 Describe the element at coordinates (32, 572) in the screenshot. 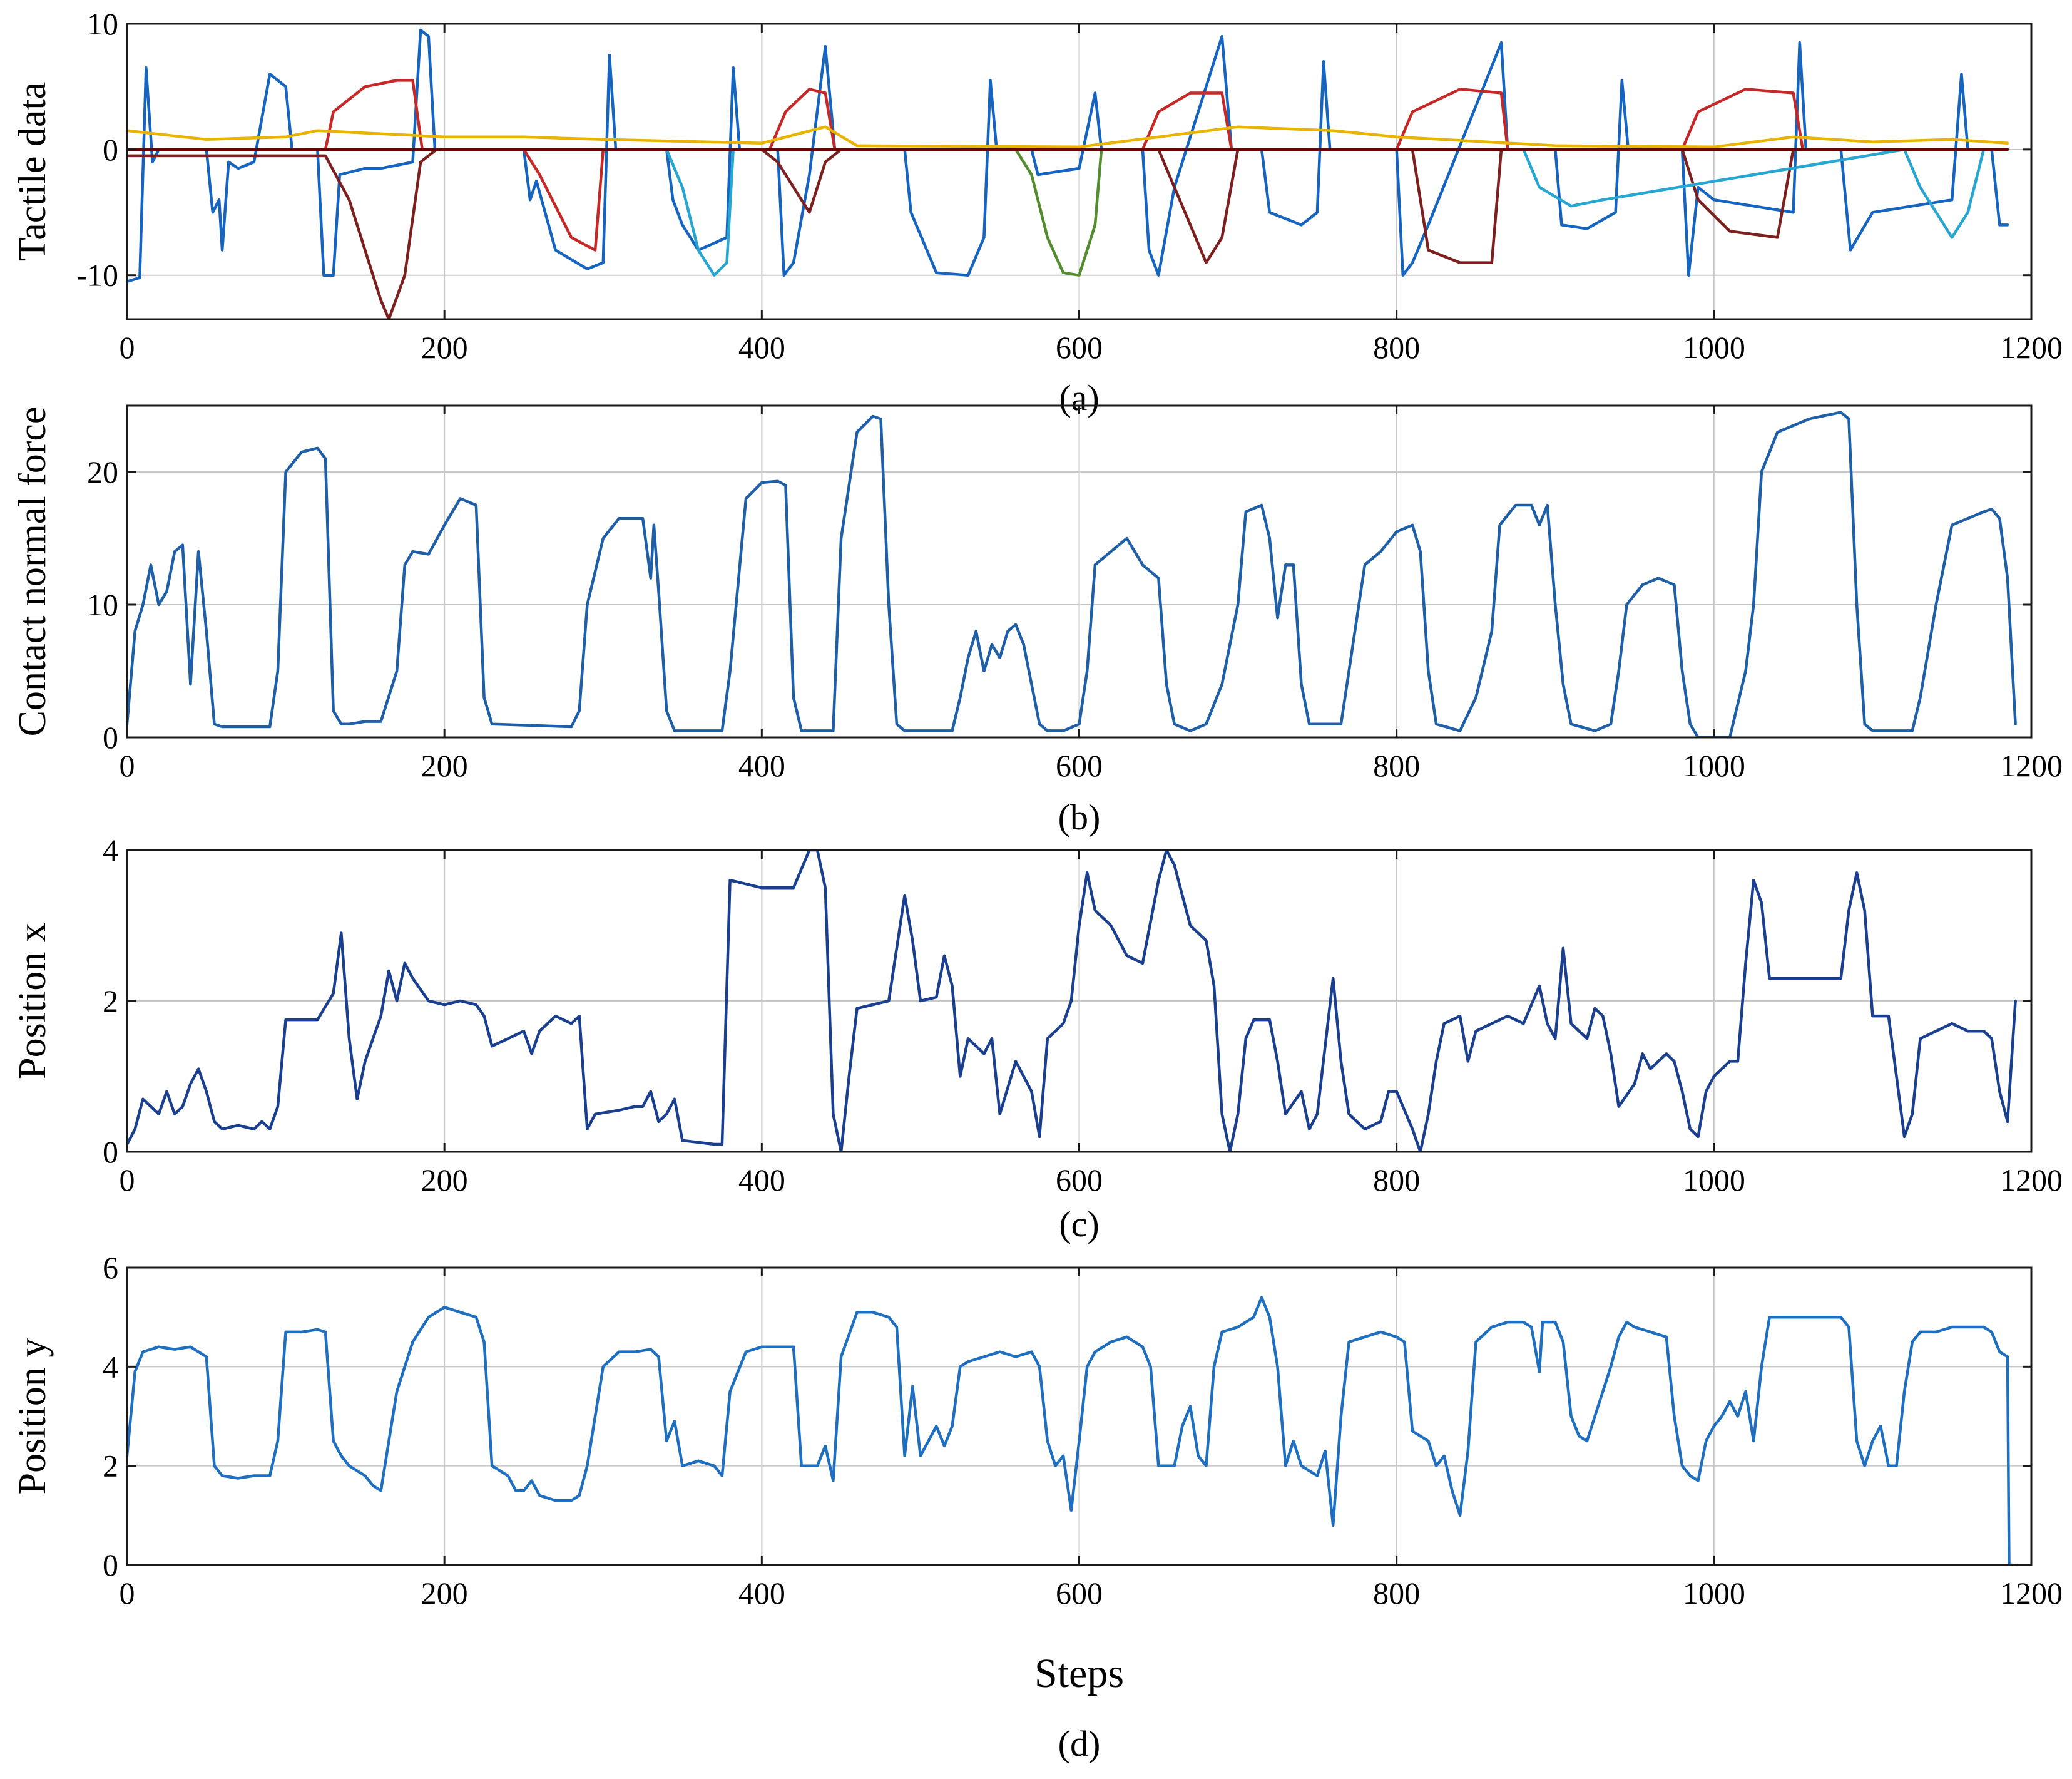

I see `y-axis-label: Contact normal force` at that location.